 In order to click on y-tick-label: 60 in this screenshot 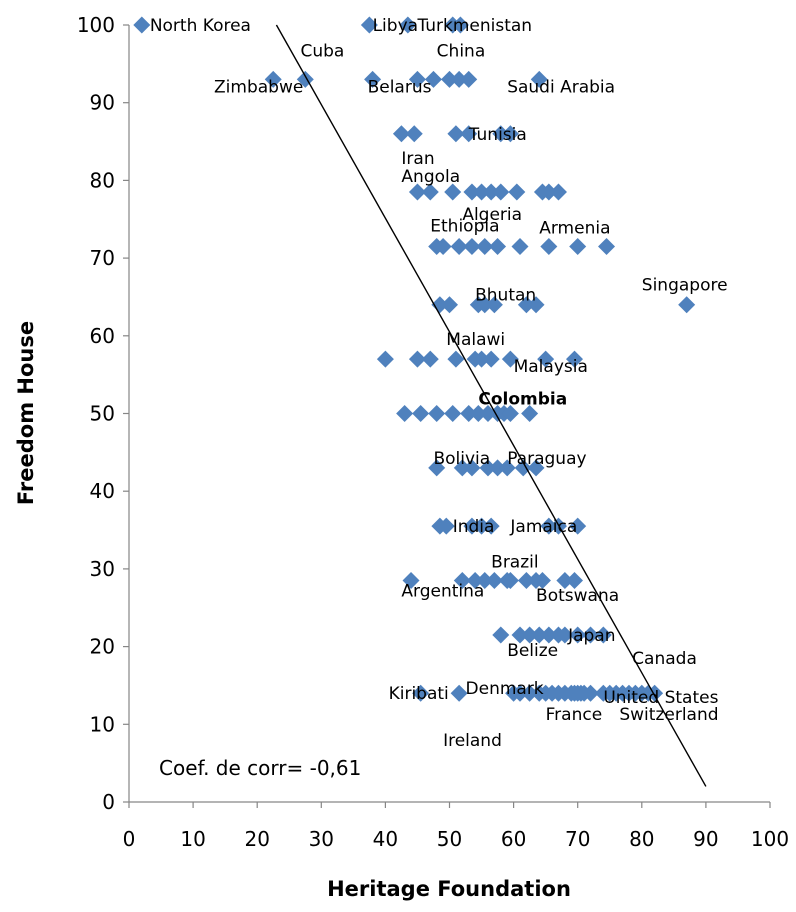, I will do `click(102, 336)`.